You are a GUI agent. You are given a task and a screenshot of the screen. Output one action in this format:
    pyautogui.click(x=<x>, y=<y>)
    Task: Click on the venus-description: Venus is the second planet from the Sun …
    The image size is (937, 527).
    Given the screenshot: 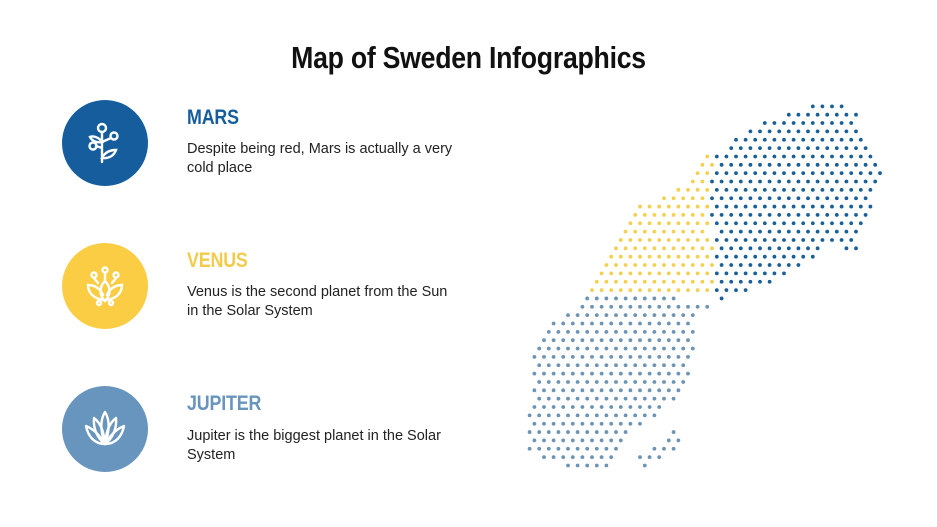 What is the action you would take?
    pyautogui.click(x=317, y=301)
    